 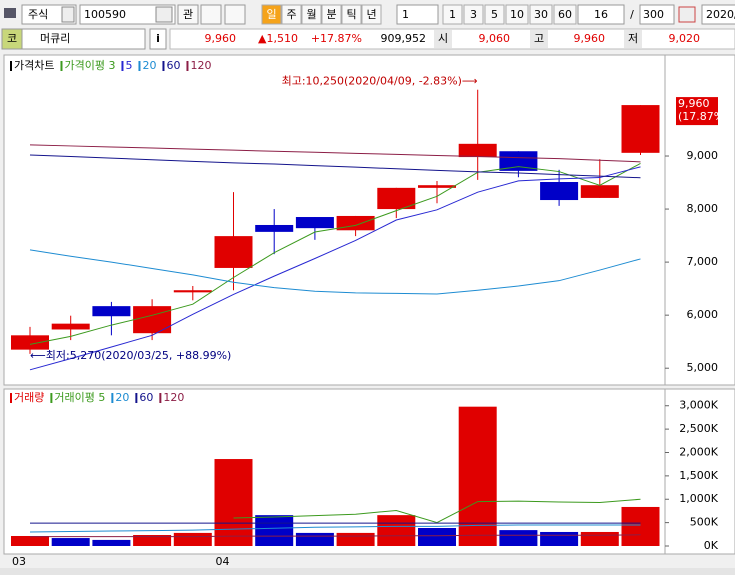 I want to click on menu-icon, so click(x=10, y=13).